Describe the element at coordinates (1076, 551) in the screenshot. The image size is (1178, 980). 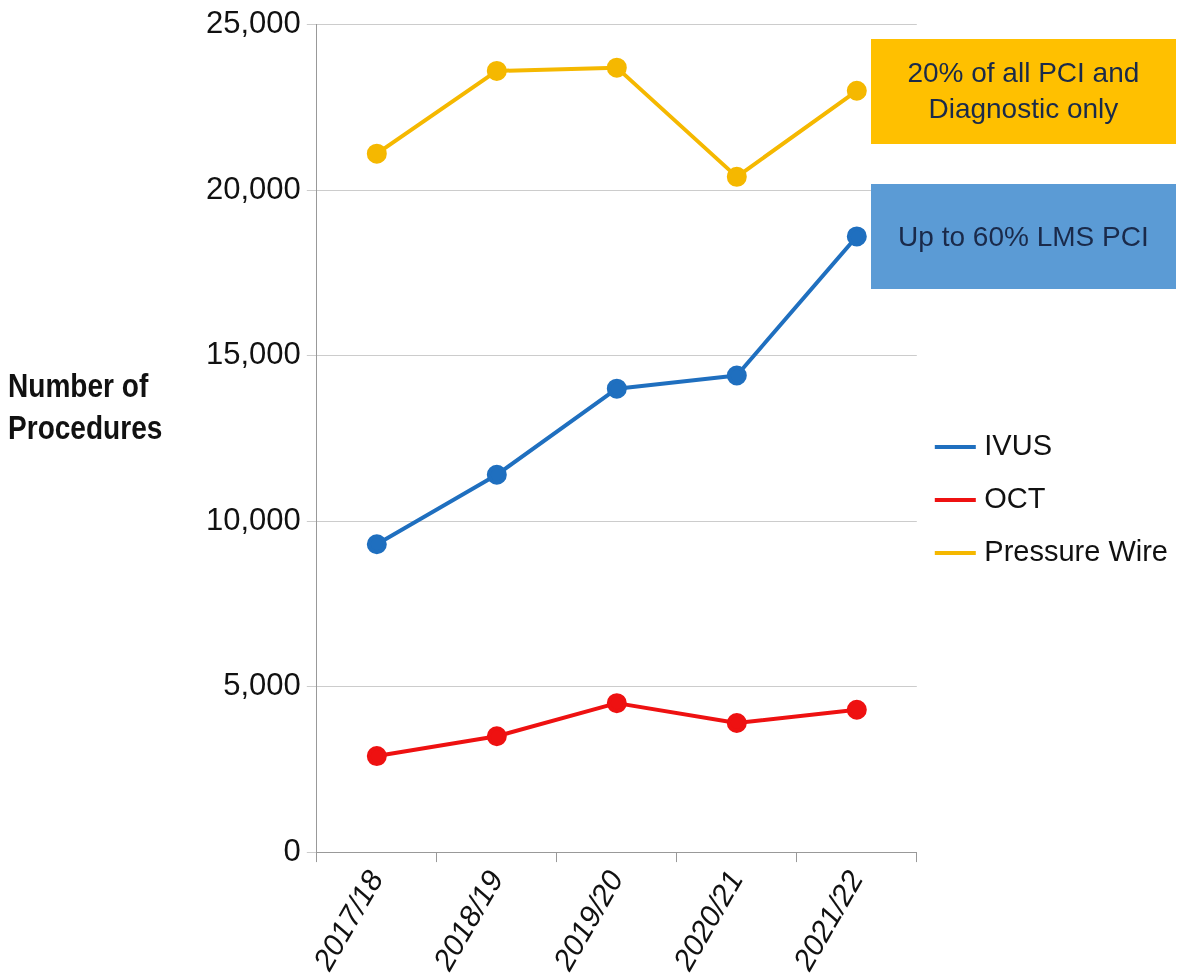
I see `legend-label: Pressure Wire` at that location.